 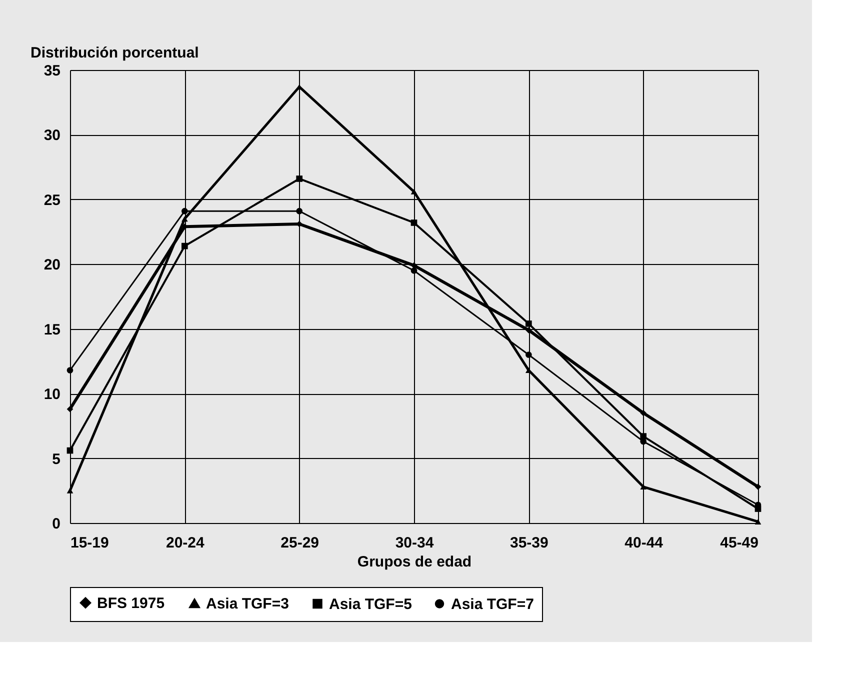 I want to click on x-tick-label: 15-19, so click(x=89, y=543).